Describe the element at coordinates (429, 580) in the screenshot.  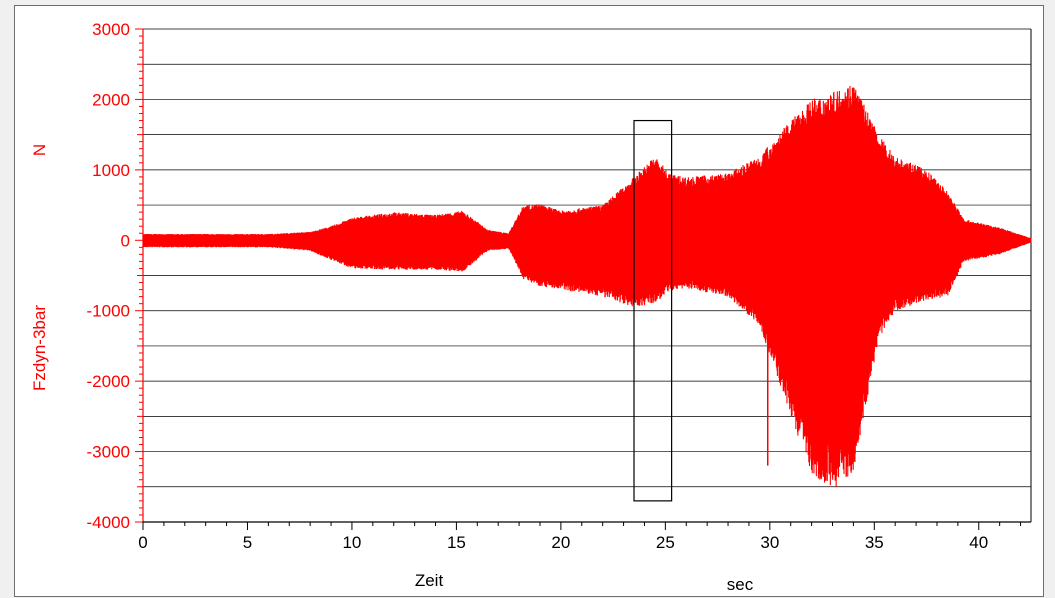
I see `x-axis-label: Zeit` at that location.